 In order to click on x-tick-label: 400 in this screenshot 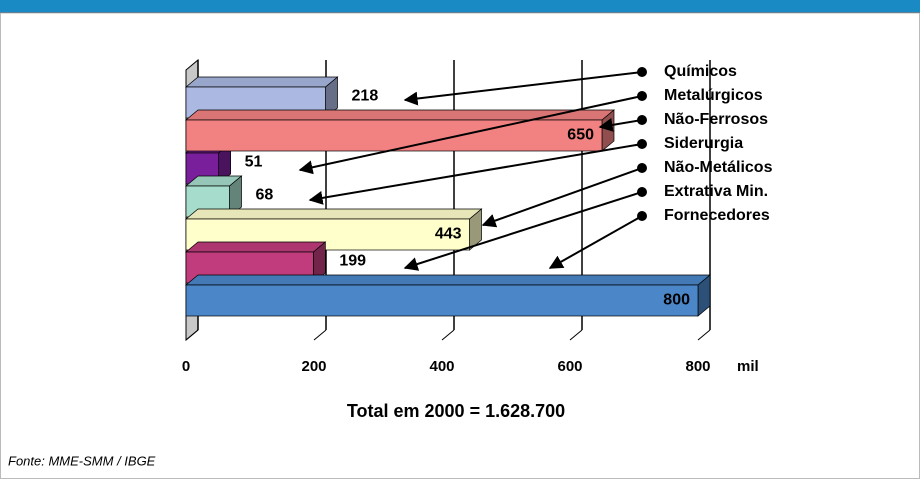, I will do `click(441, 366)`.